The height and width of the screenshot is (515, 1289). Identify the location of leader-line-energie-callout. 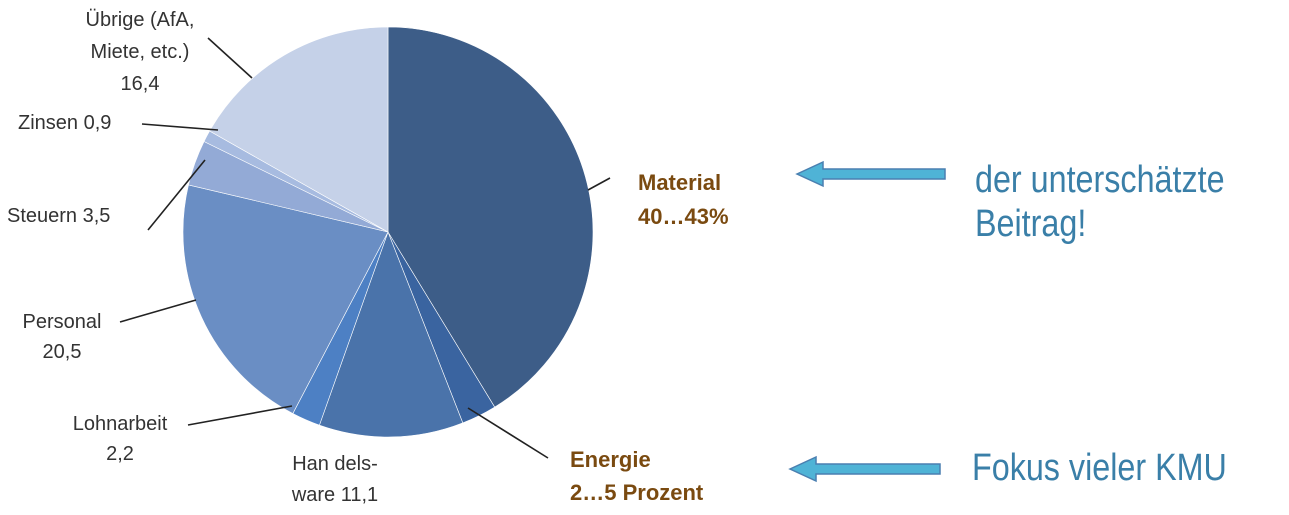
(508, 433).